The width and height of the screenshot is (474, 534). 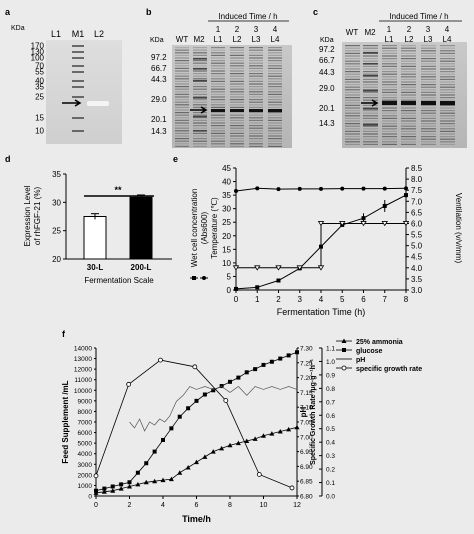 What do you see at coordinates (306, 452) in the screenshot?
I see `y-tick-label: 6.95` at bounding box center [306, 452].